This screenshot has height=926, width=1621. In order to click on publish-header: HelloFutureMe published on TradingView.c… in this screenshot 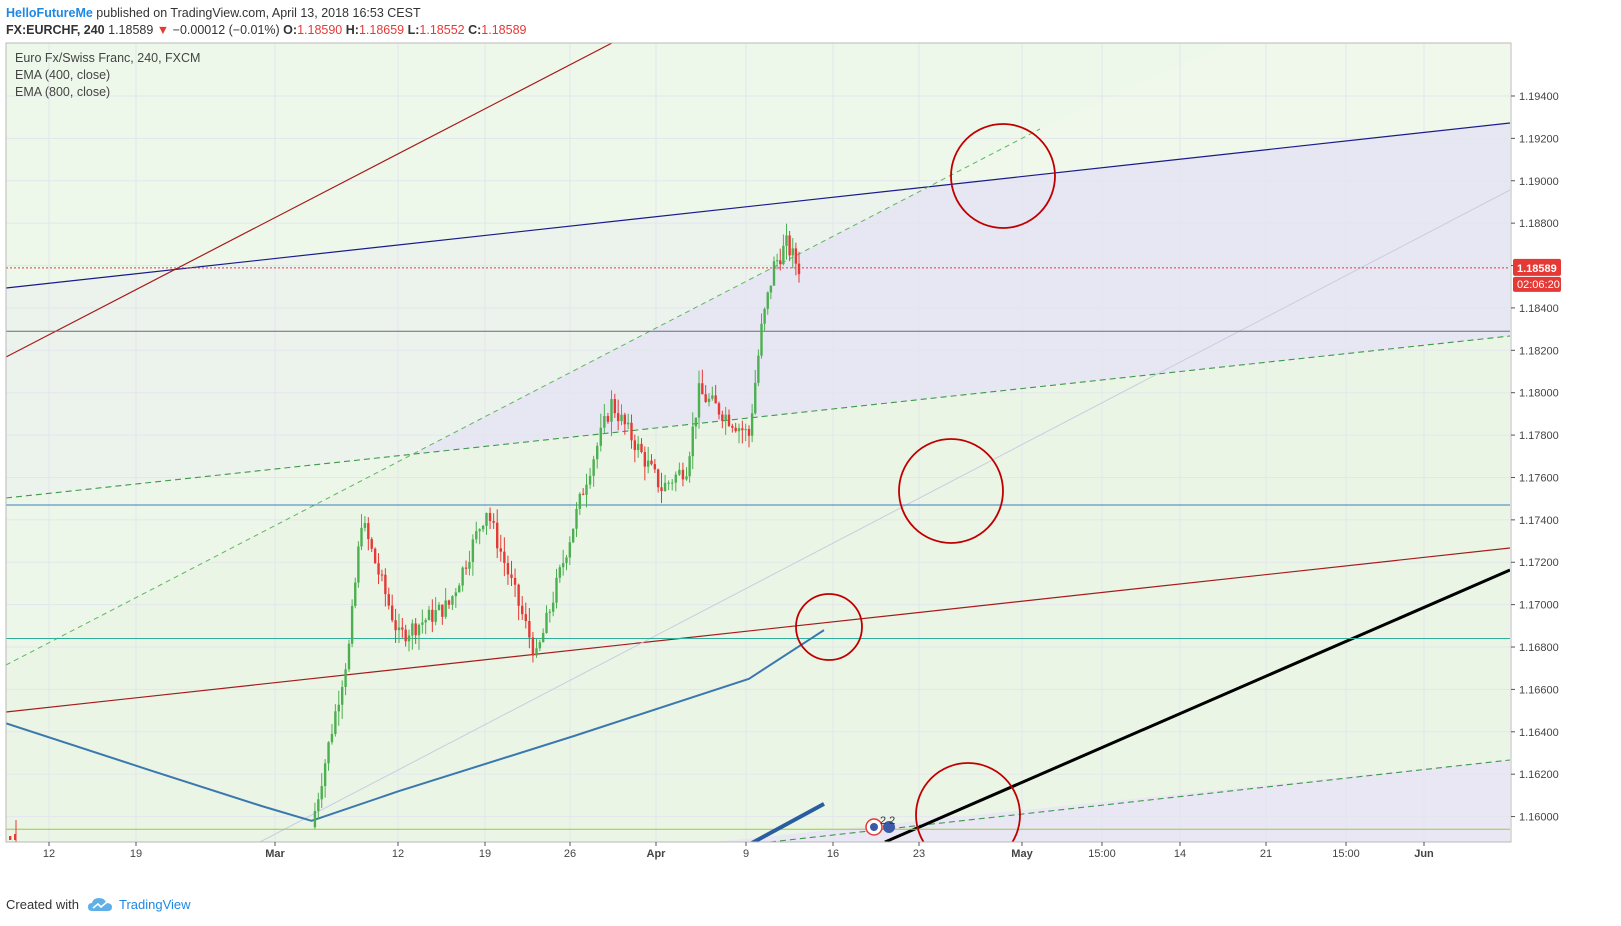, I will do `click(213, 13)`.